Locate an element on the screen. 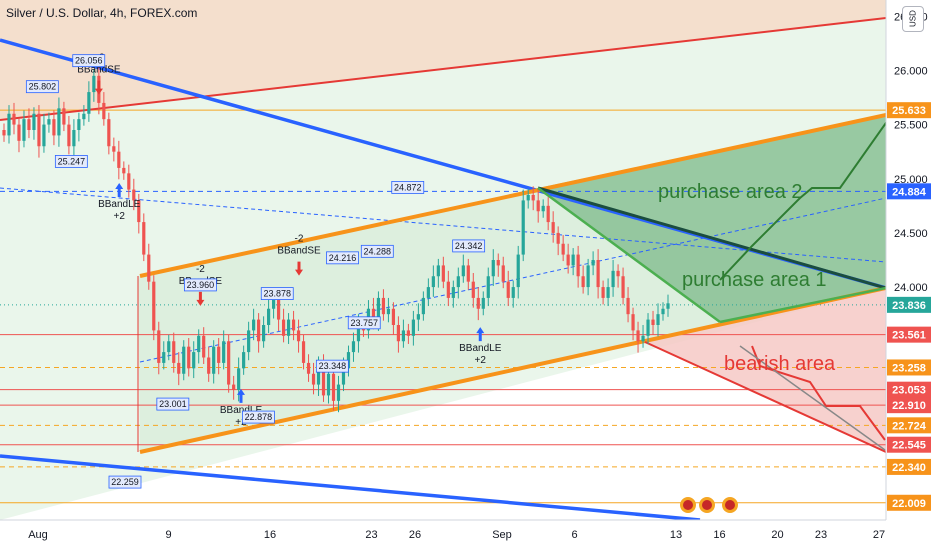 This screenshot has width=932, height=550. sell-signal-arrow-icon is located at coordinates (200, 298).